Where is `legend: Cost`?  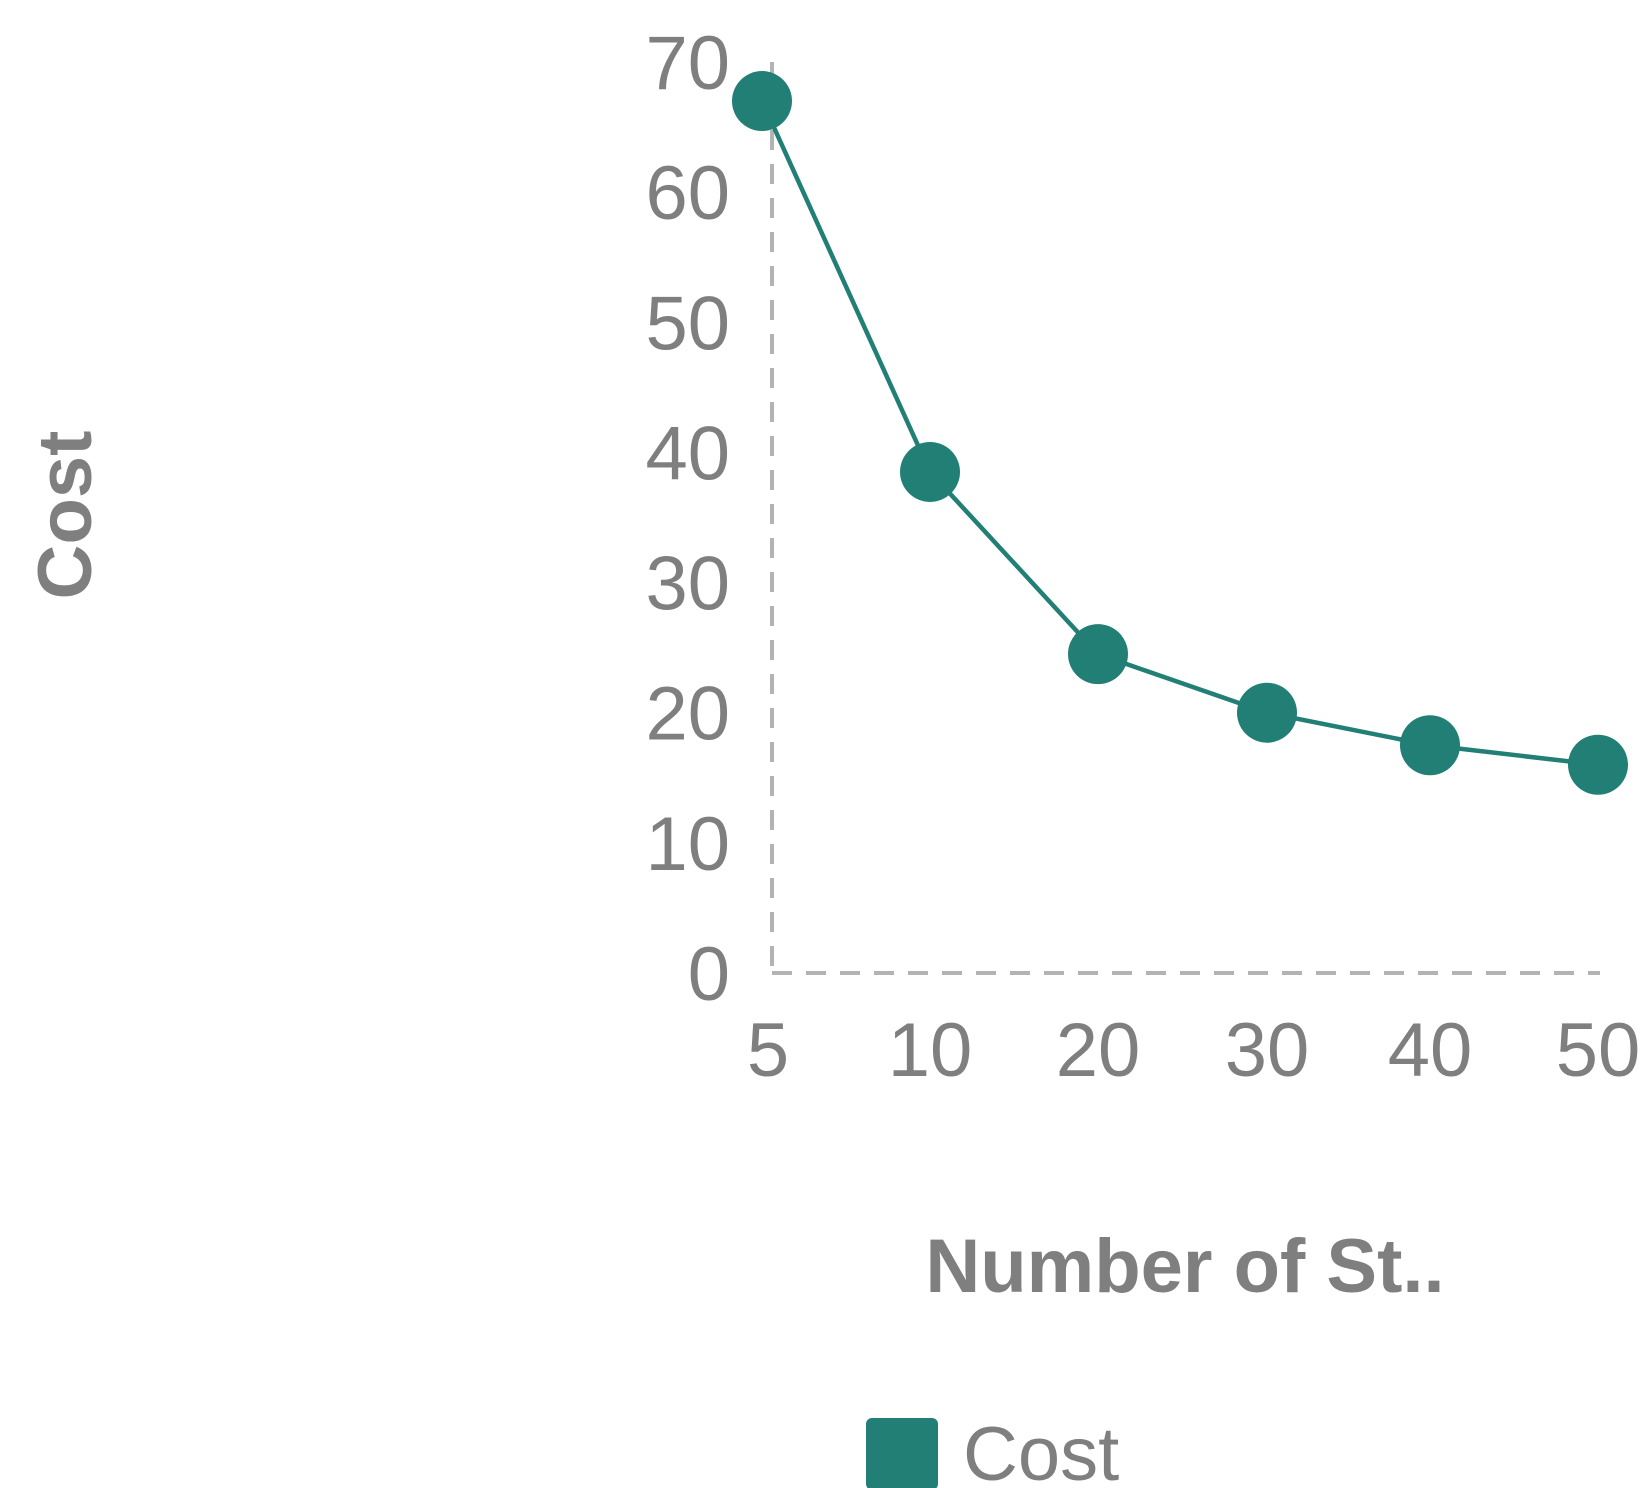 legend: Cost is located at coordinates (992, 1450).